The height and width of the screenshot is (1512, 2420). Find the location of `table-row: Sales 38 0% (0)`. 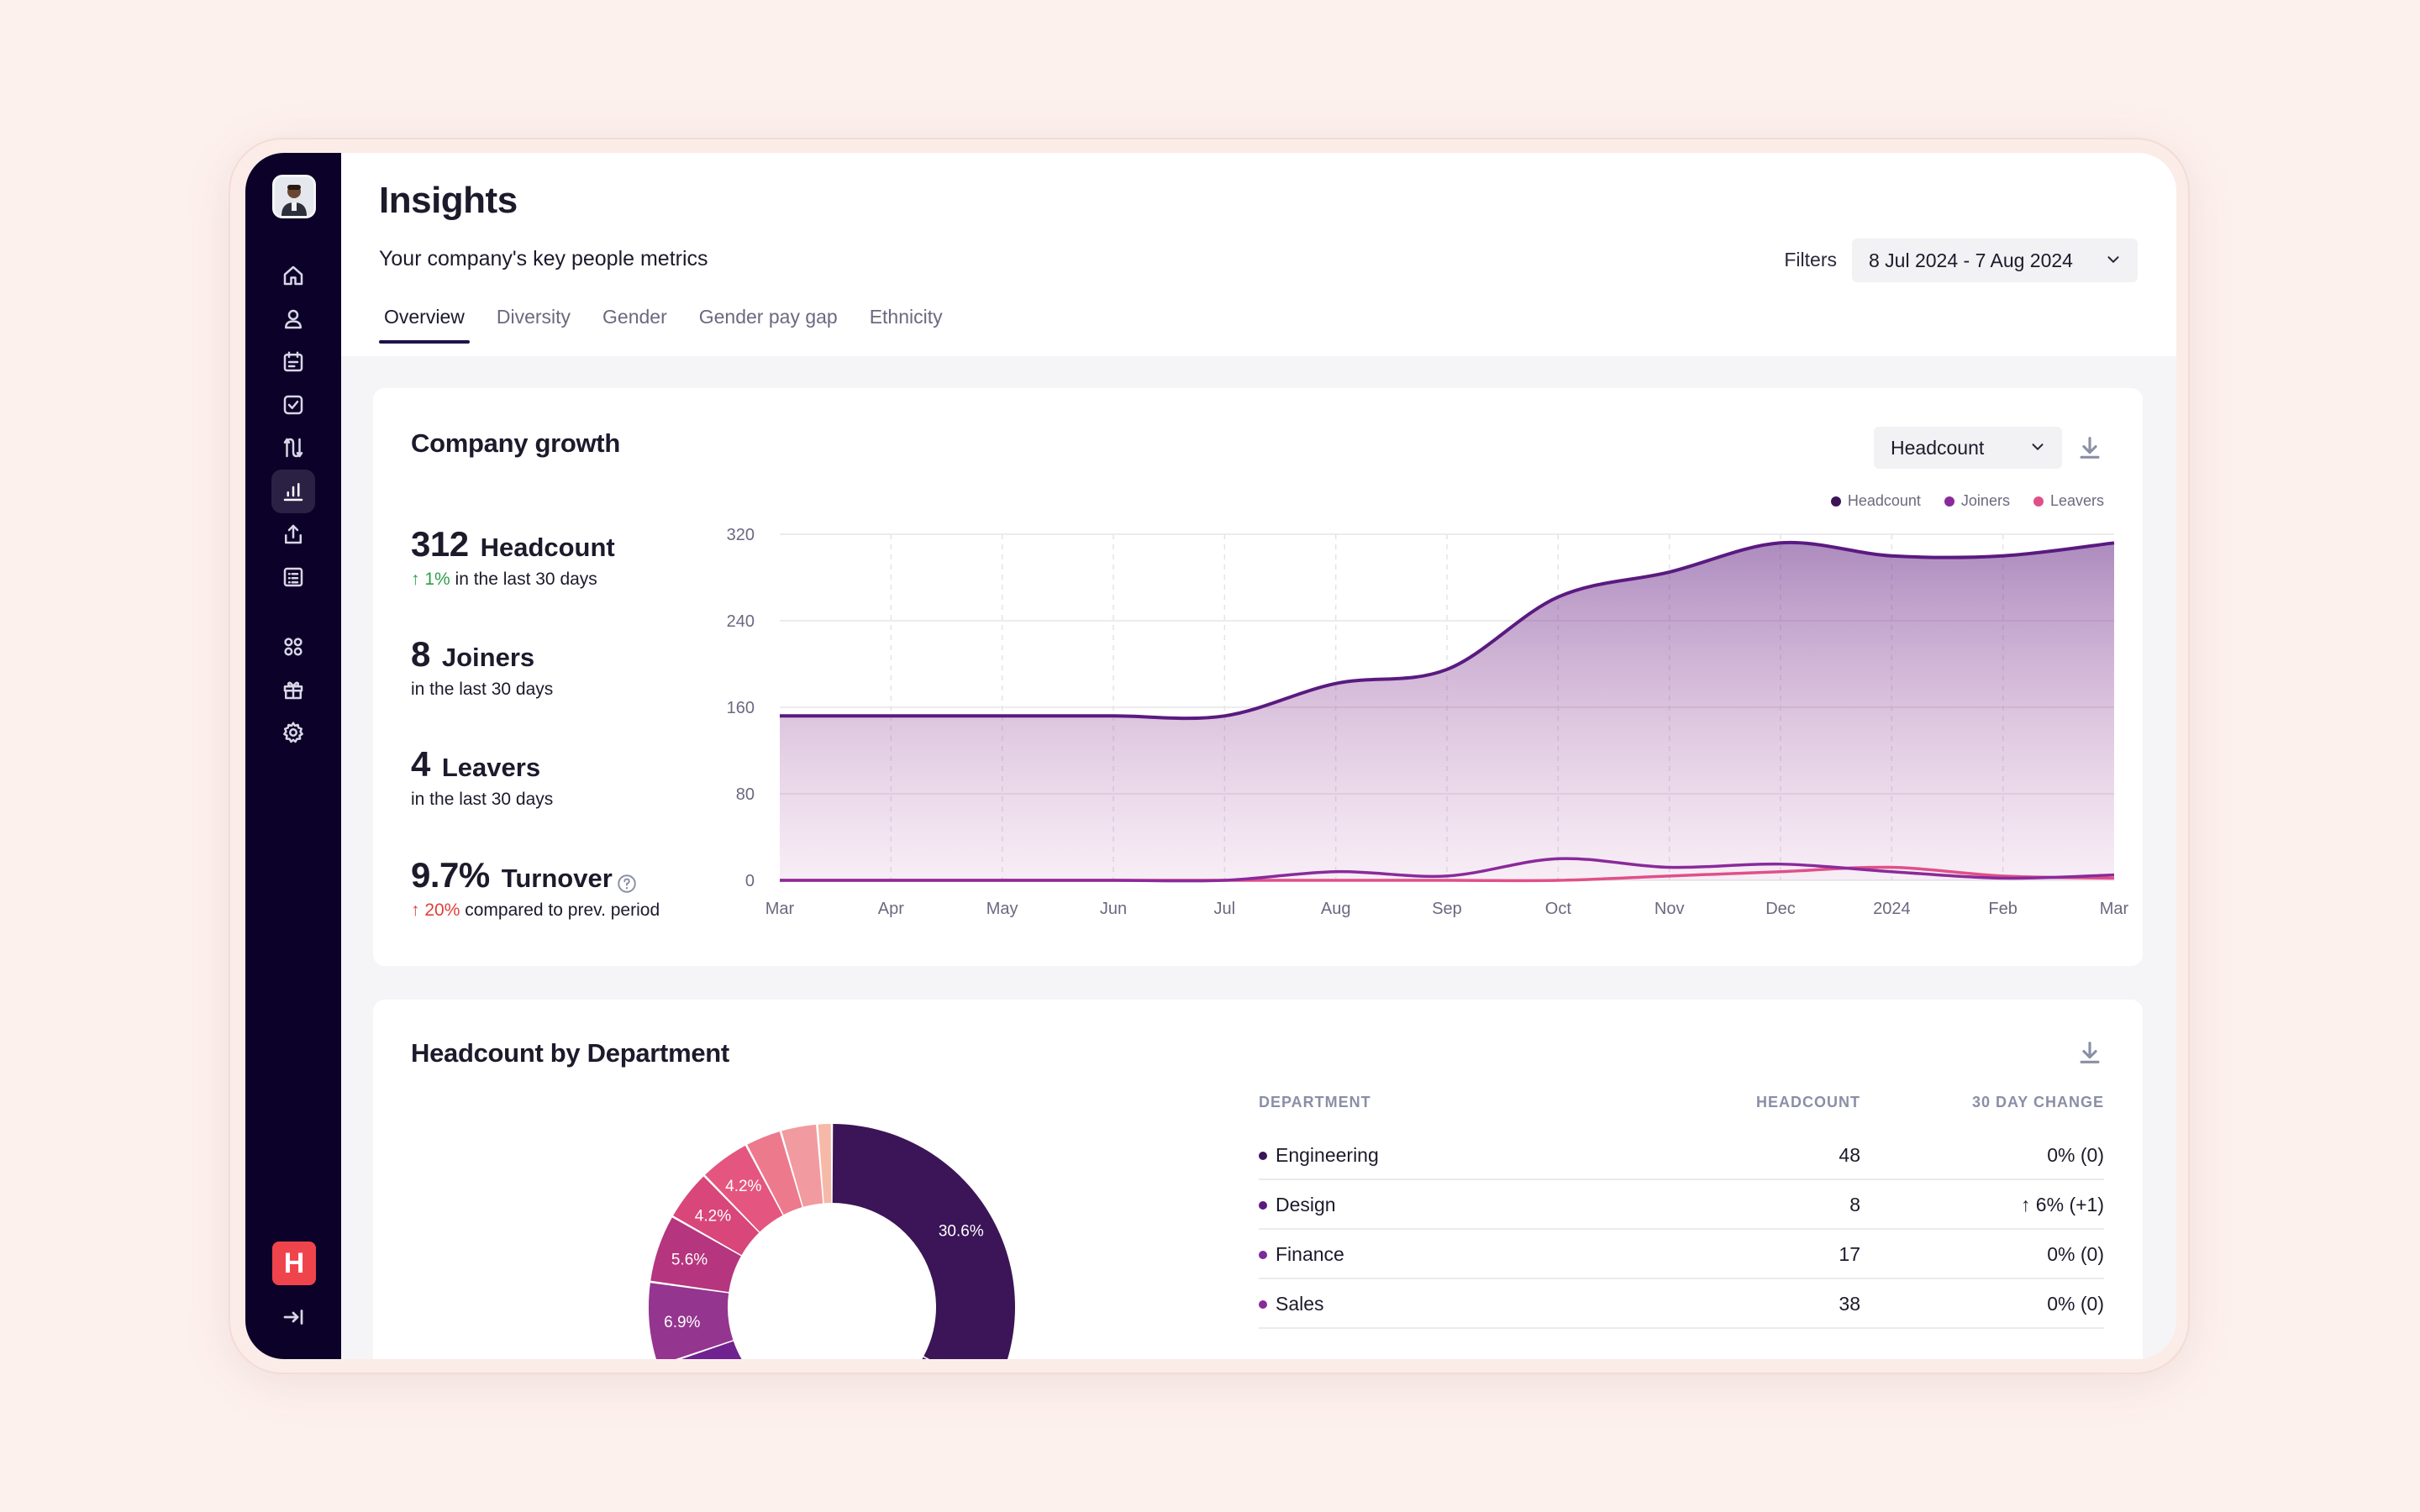

table-row: Sales 38 0% (0) is located at coordinates (1681, 1304).